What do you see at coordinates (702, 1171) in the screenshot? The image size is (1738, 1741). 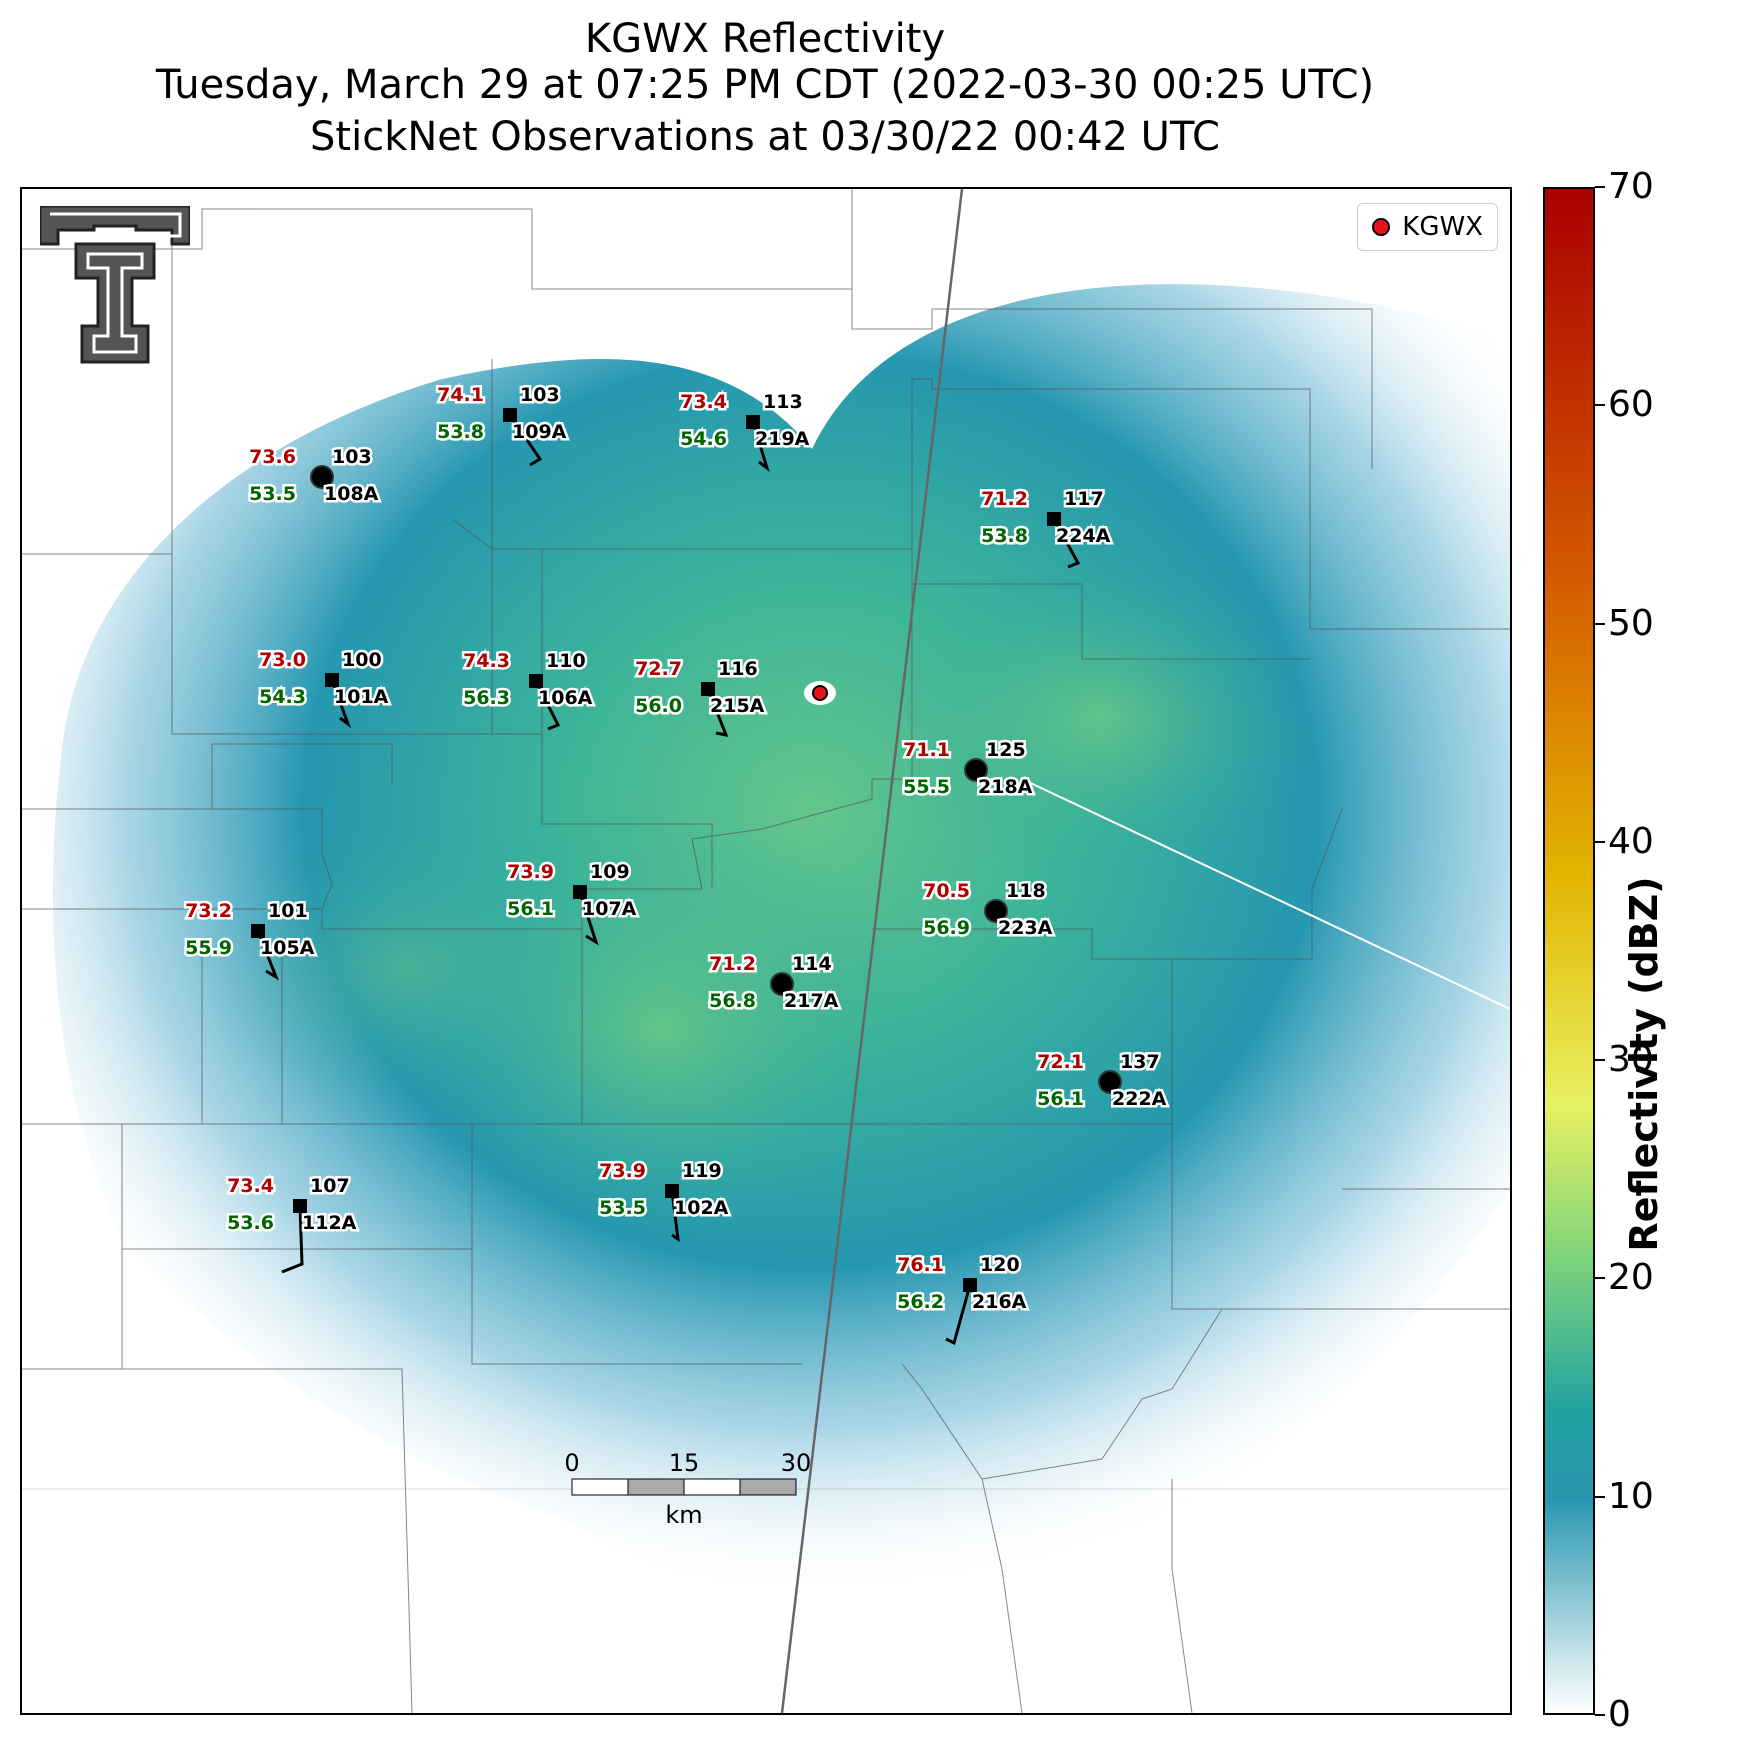 I see `station-number: 119` at bounding box center [702, 1171].